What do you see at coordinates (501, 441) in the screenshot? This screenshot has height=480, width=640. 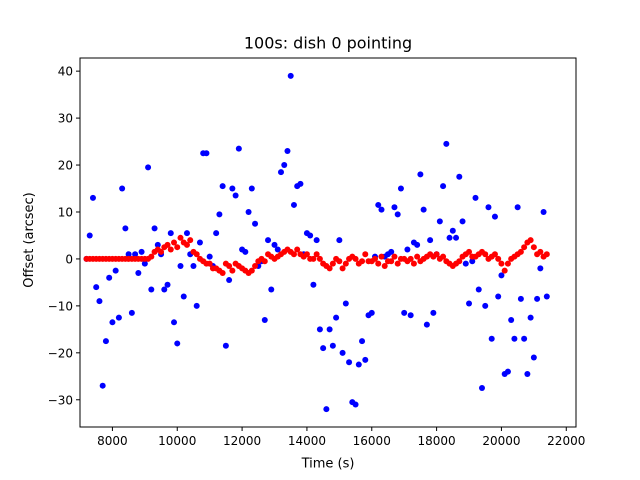 I see `x-tick-label: 20000` at bounding box center [501, 441].